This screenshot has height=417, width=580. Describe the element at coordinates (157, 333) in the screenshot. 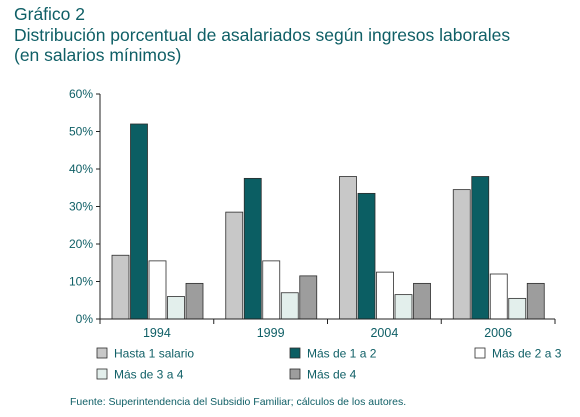

I see `x-tick-label: 1994` at that location.